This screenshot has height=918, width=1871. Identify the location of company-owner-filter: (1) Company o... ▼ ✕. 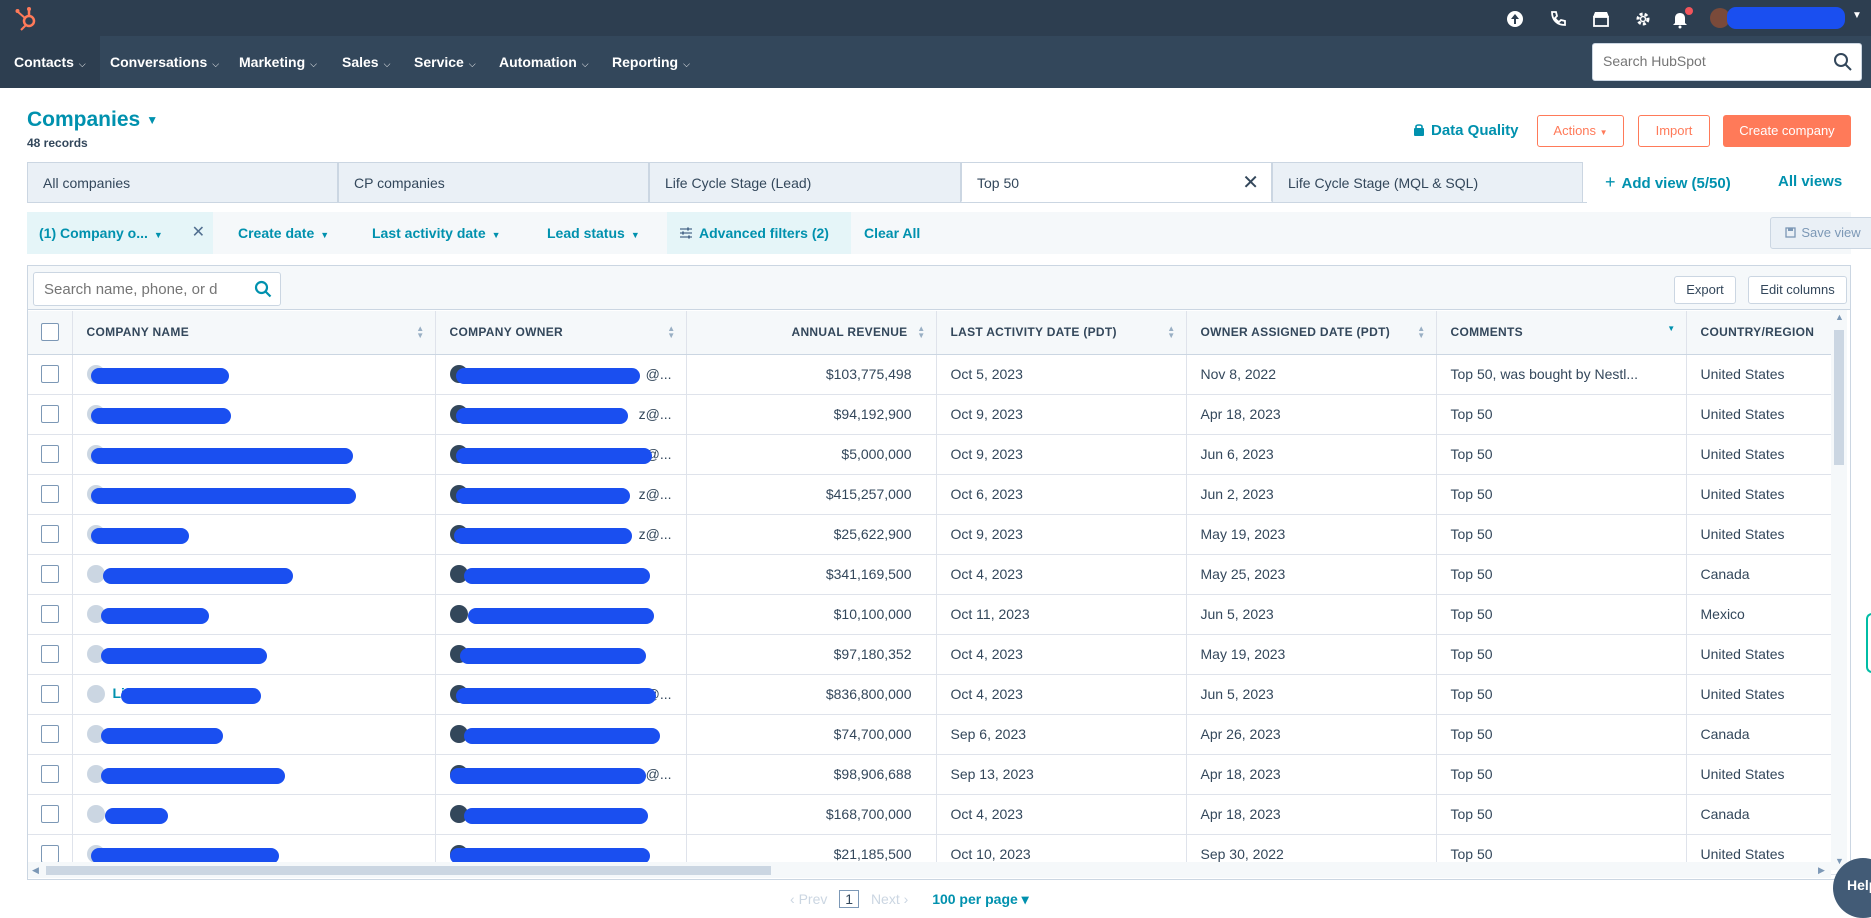
(120, 233).